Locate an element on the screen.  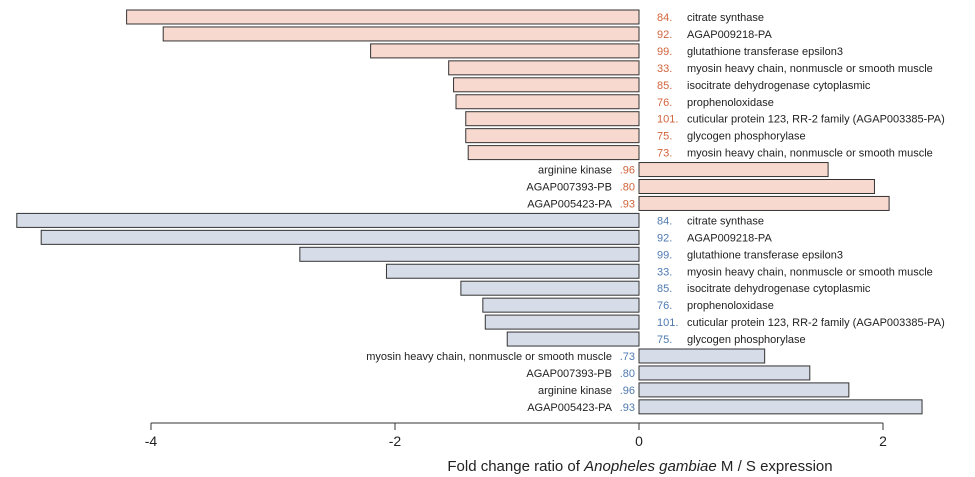
bar-label-g1-6: prophenoloxidase is located at coordinates (730, 103).